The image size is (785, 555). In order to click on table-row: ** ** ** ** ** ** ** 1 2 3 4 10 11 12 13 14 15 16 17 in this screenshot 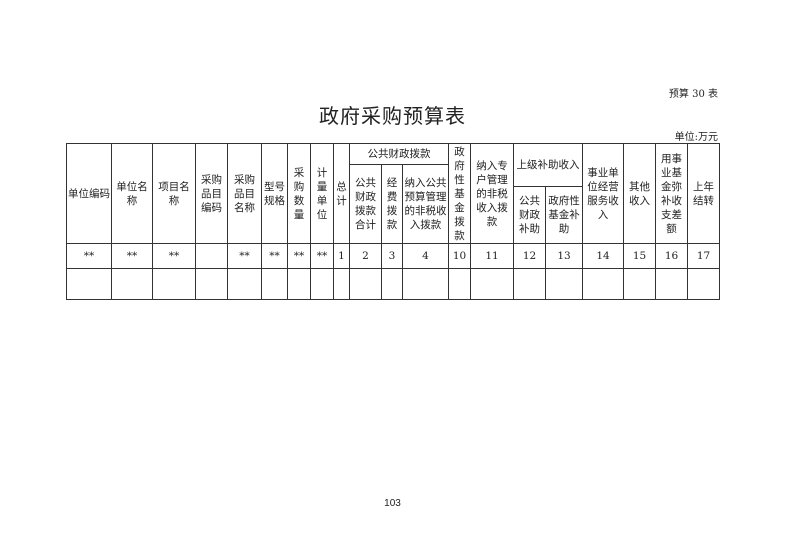, I will do `click(393, 256)`.